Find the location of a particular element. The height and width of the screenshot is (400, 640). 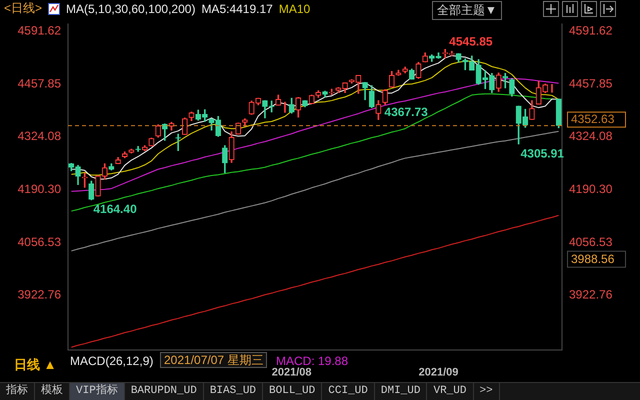

text: 日线 ▲ is located at coordinates (35, 364).